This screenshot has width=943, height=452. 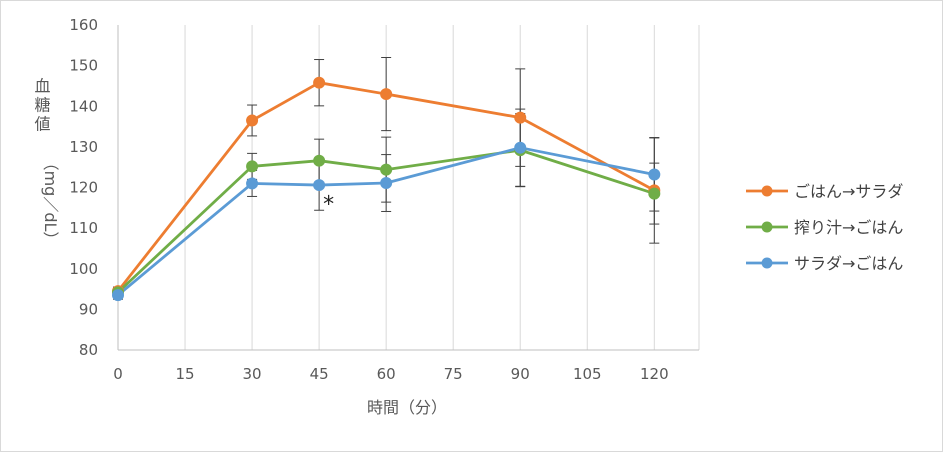 What do you see at coordinates (83, 25) in the screenshot?
I see `y-tick-label-160: 160` at bounding box center [83, 25].